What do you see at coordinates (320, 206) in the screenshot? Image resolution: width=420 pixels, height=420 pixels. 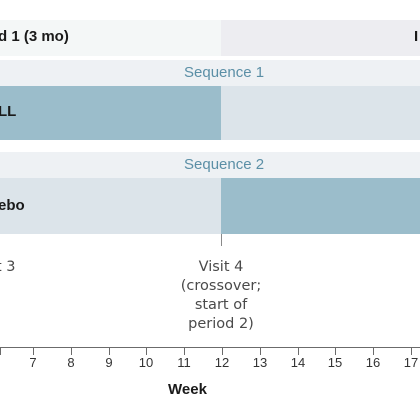 I see `sequence-2-crossover-bar` at bounding box center [320, 206].